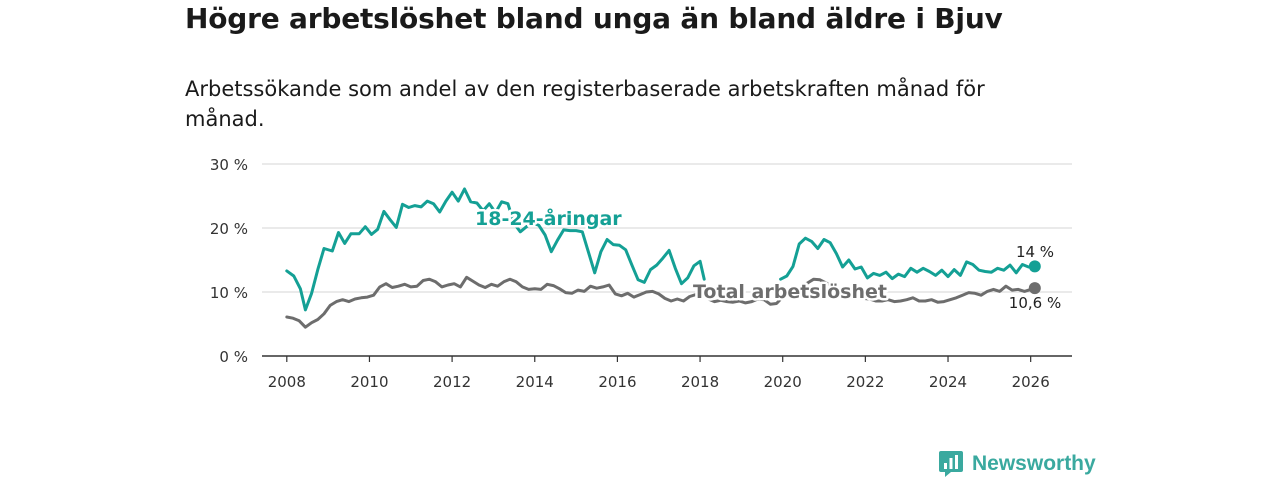 This screenshot has width=1280, height=480. I want to click on brand-name: Newsworthy, so click(1034, 463).